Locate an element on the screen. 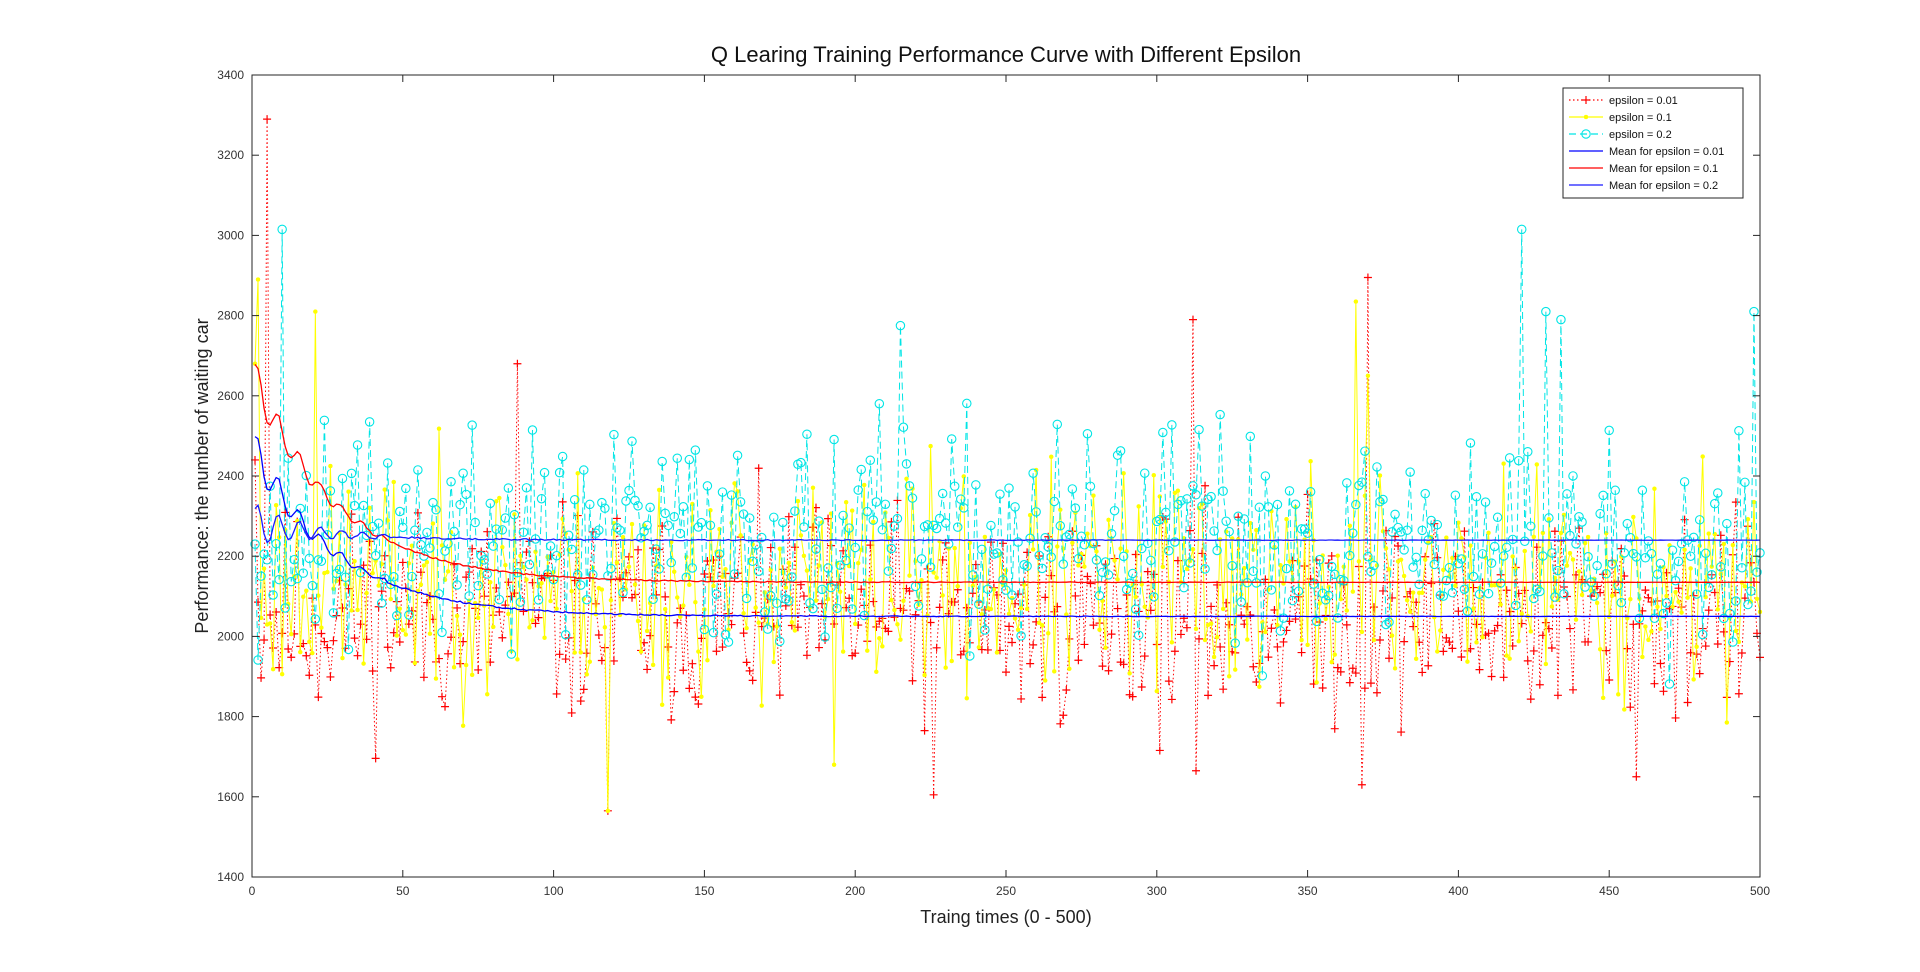  legend-entry-mean-for-epsilon-0-2: Mean for epsilon = 0.2 is located at coordinates (1643, 186).